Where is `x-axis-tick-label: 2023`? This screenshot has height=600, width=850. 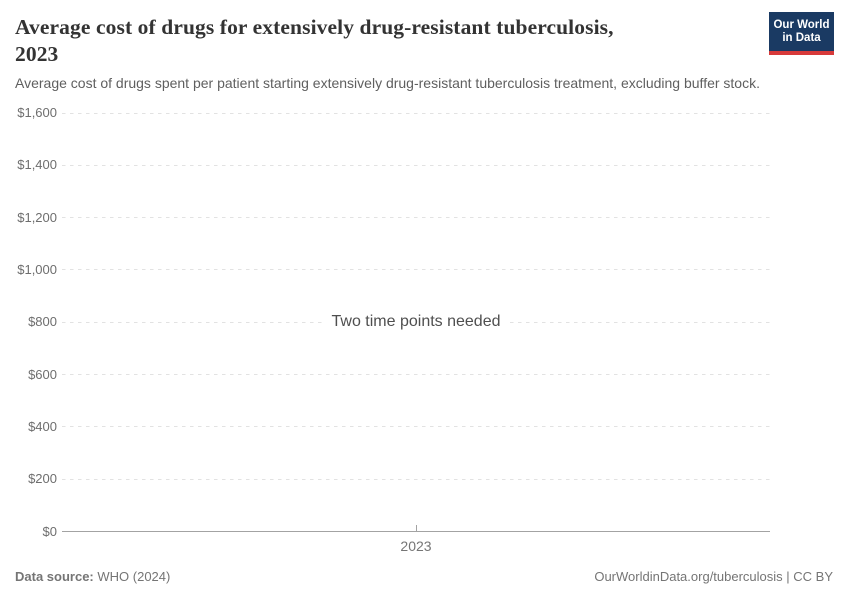
x-axis-tick-label: 2023 is located at coordinates (416, 546).